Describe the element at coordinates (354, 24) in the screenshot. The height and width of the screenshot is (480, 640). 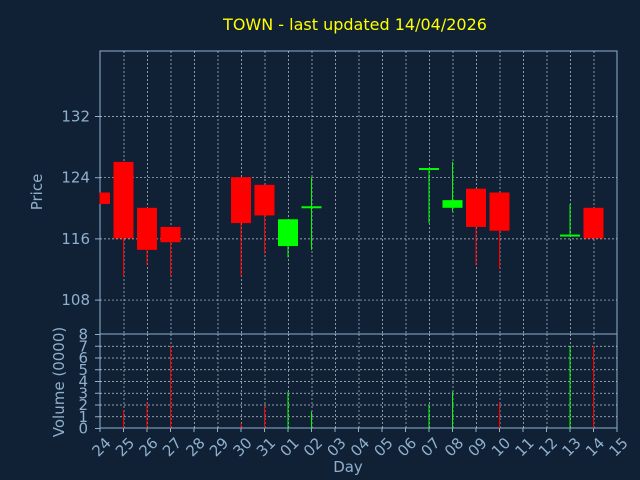
I see `chart-title: TOWN - last updated 14/04/2026` at that location.